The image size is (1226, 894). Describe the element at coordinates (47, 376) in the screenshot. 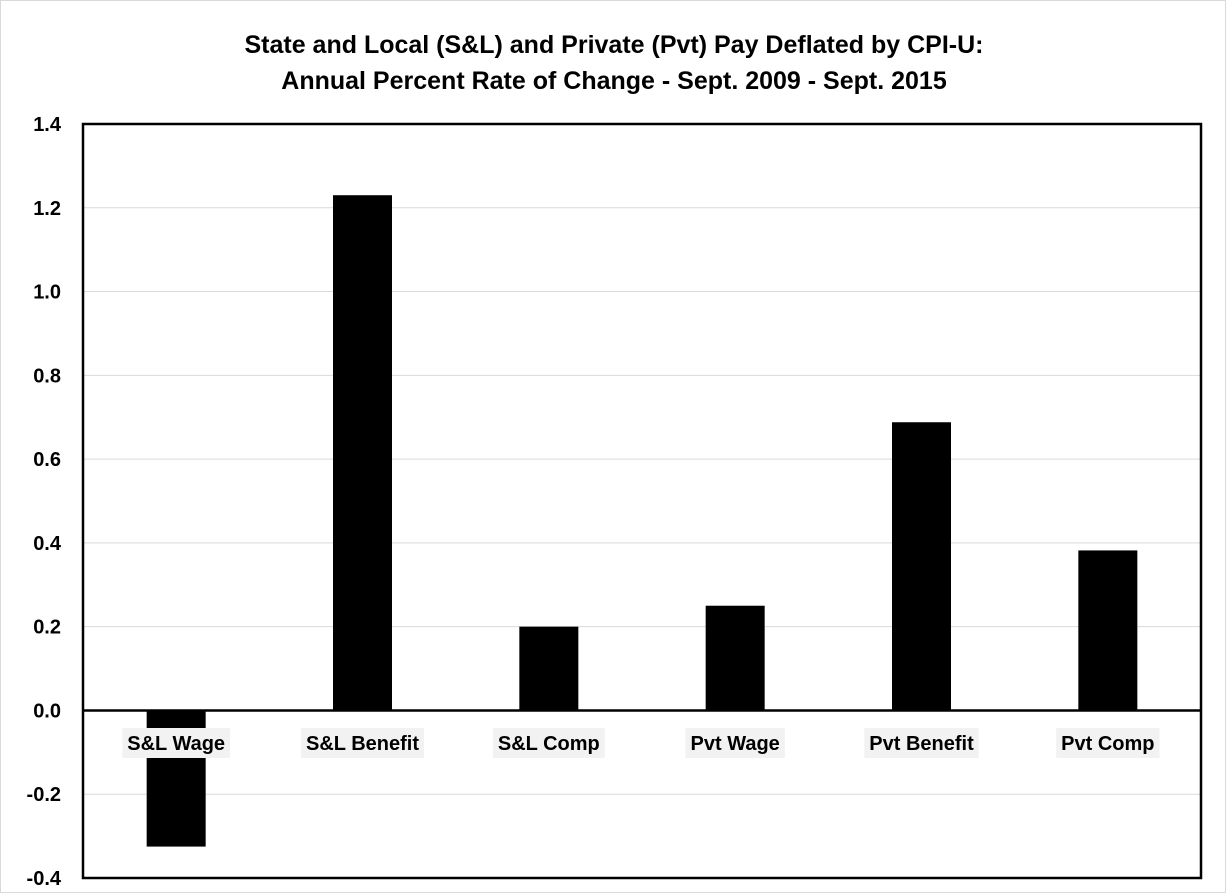

I see `y-tick-label: 0.8` at that location.